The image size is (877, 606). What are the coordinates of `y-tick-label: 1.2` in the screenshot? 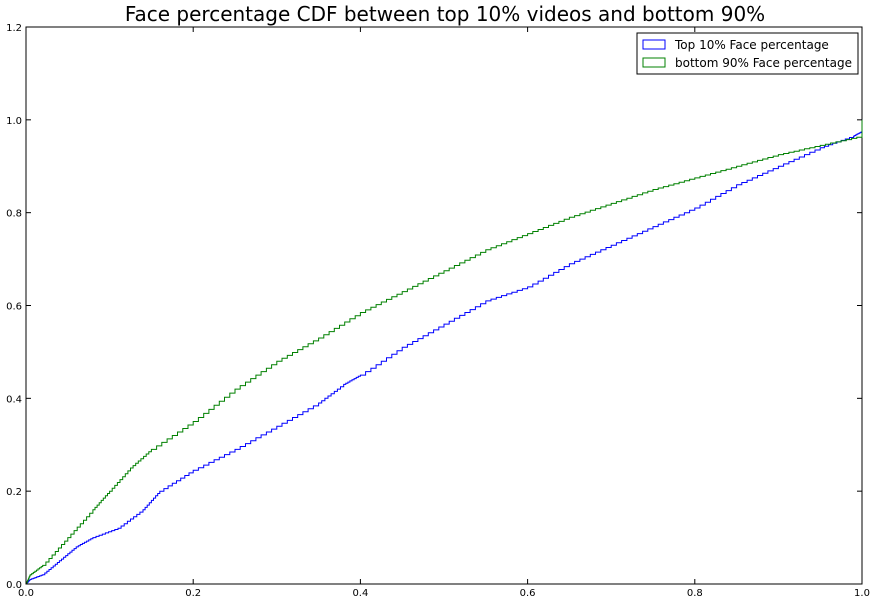 It's located at (14, 28).